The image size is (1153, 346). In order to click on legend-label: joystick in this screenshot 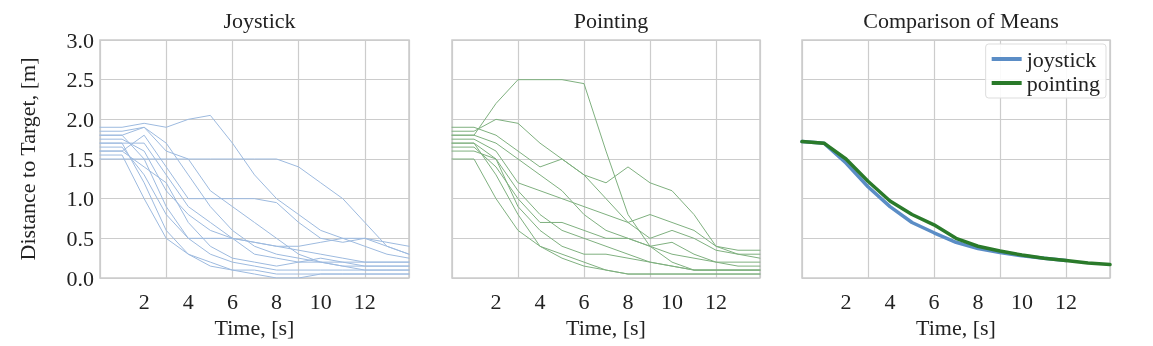, I will do `click(1061, 59)`.